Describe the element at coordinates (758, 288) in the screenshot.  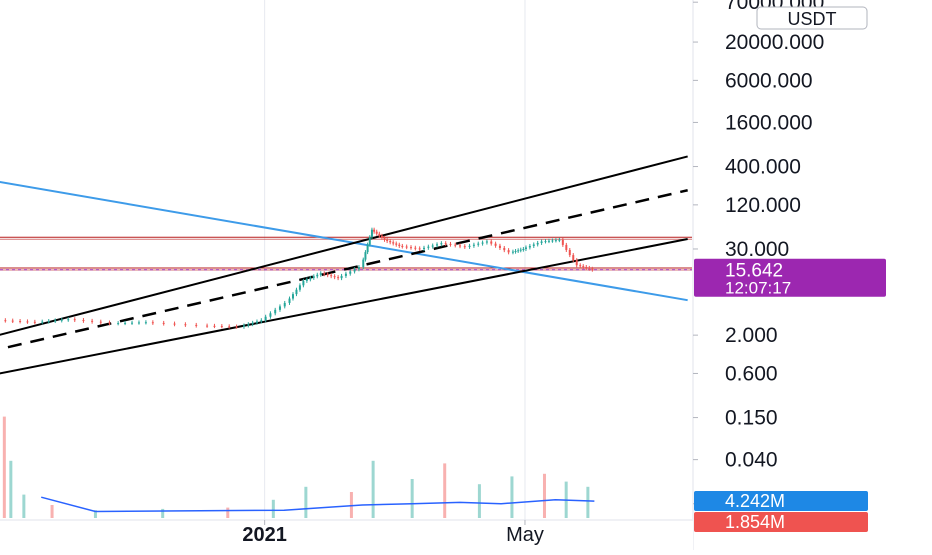
I see `candle-countdown-label: 12:07:17` at that location.